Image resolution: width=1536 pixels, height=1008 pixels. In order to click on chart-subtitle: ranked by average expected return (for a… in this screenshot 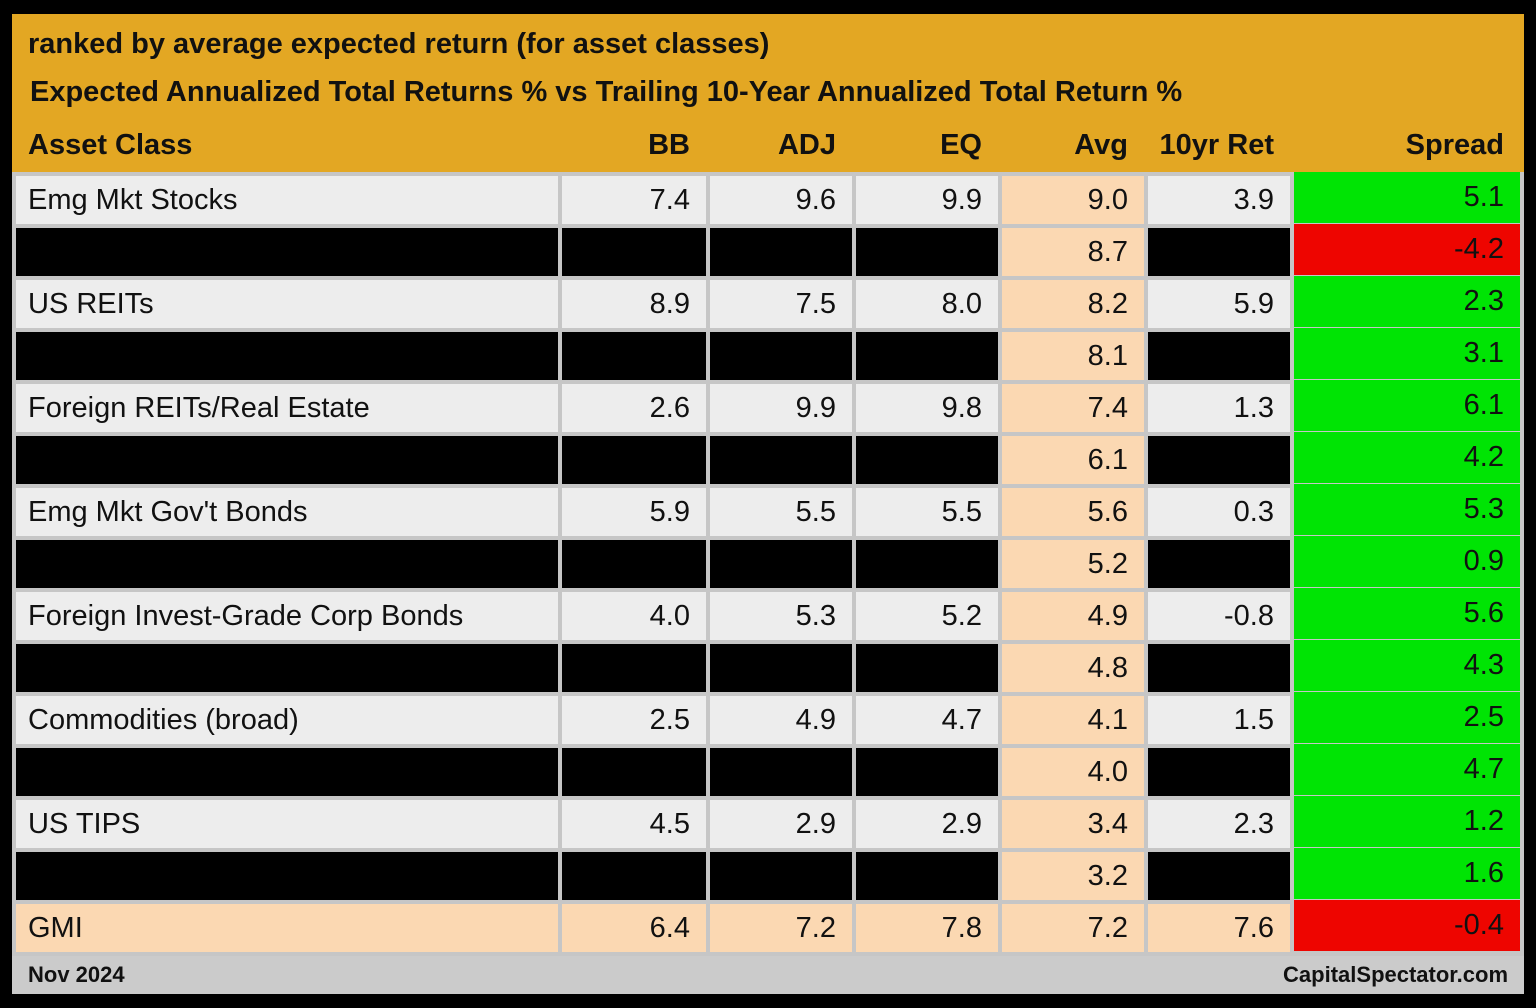, I will do `click(399, 44)`.